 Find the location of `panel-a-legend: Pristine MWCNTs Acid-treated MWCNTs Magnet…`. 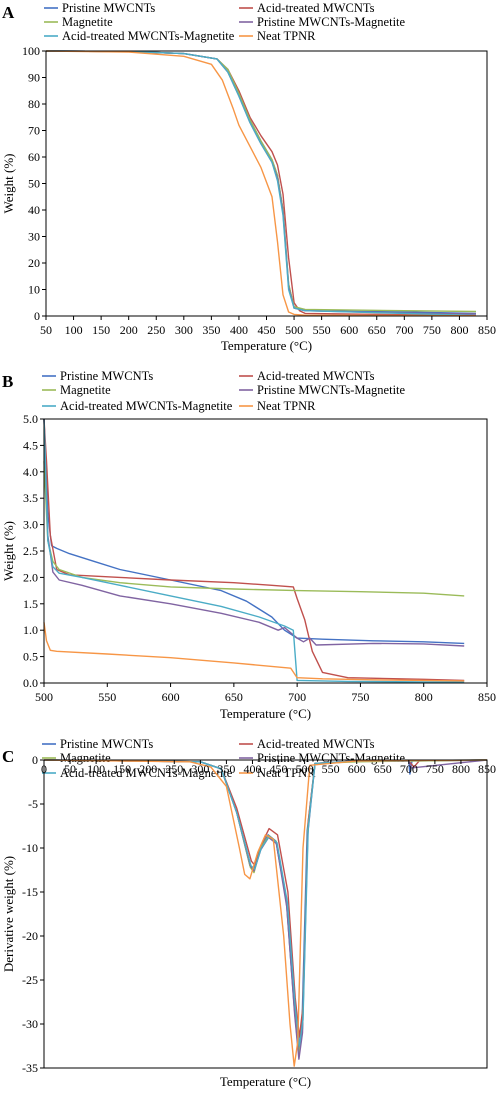

panel-a-legend: Pristine MWCNTs Acid-treated MWCNTs Magnet… is located at coordinates (225, 22).